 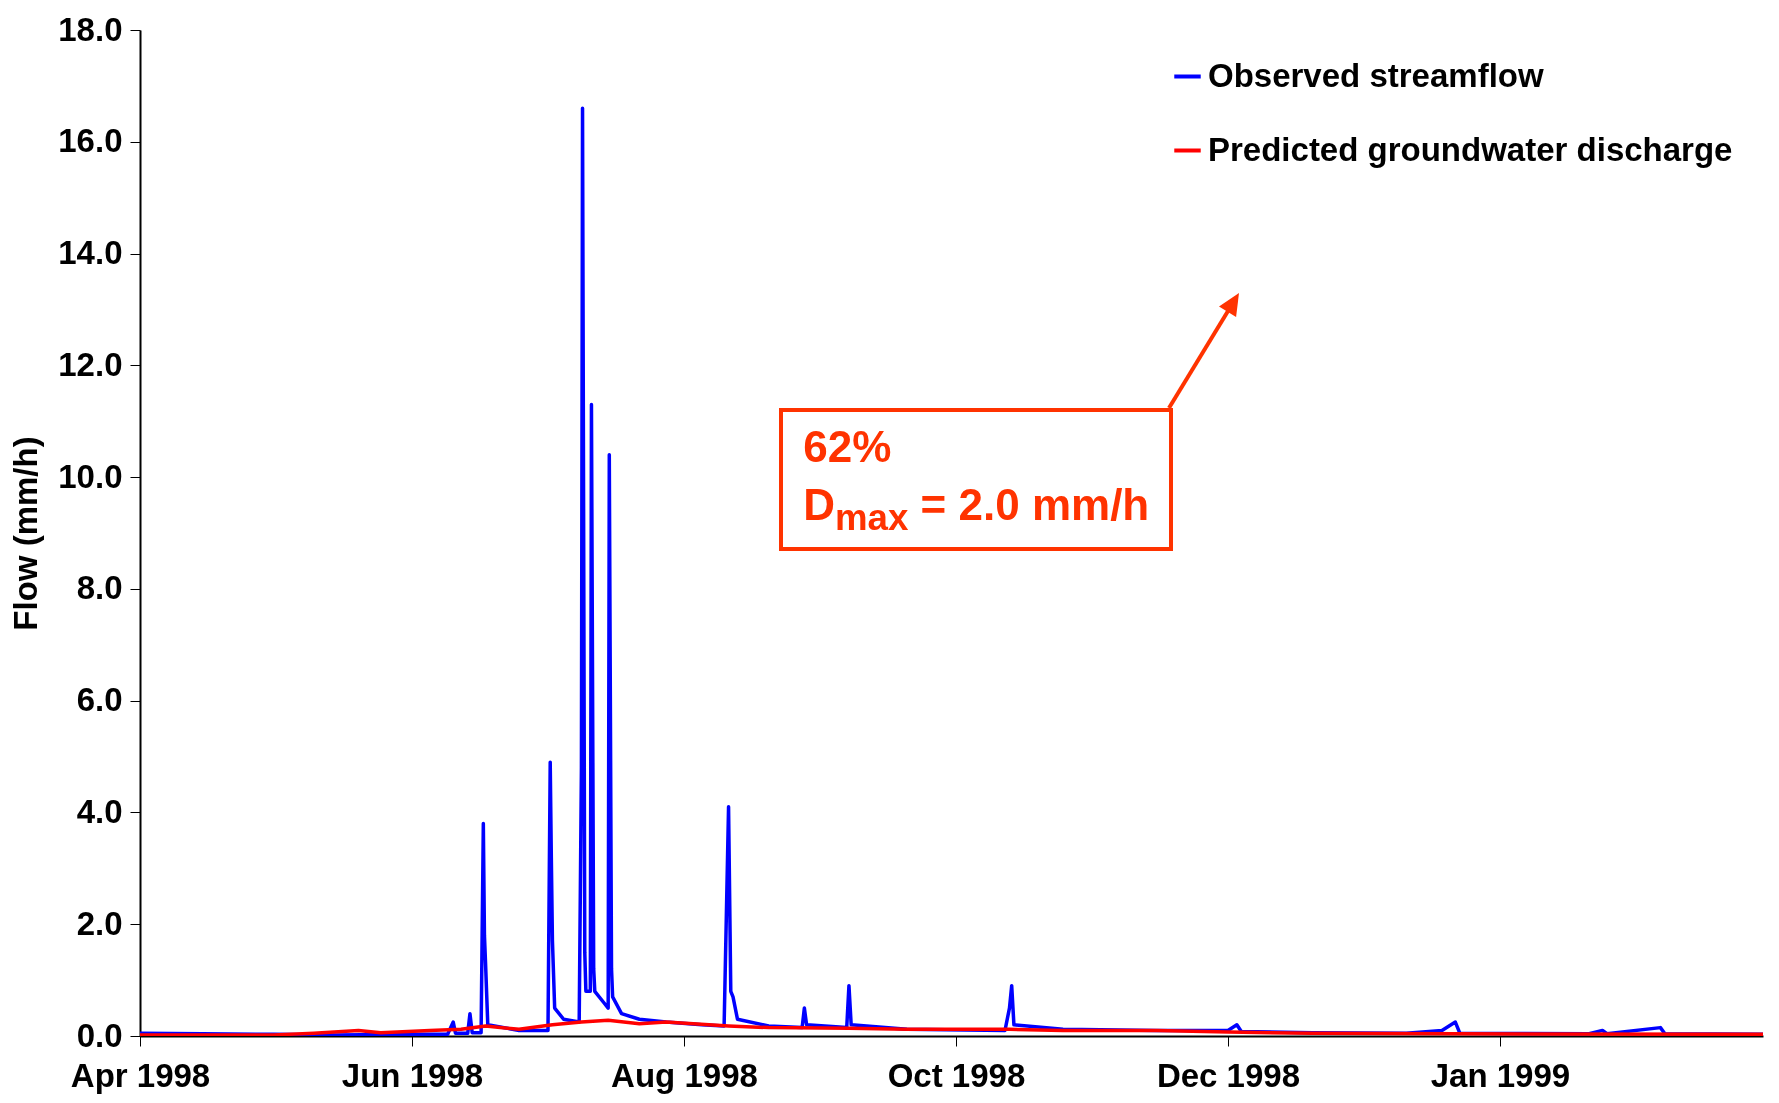 What do you see at coordinates (90, 364) in the screenshot?
I see `y-tick-label: 12.0` at bounding box center [90, 364].